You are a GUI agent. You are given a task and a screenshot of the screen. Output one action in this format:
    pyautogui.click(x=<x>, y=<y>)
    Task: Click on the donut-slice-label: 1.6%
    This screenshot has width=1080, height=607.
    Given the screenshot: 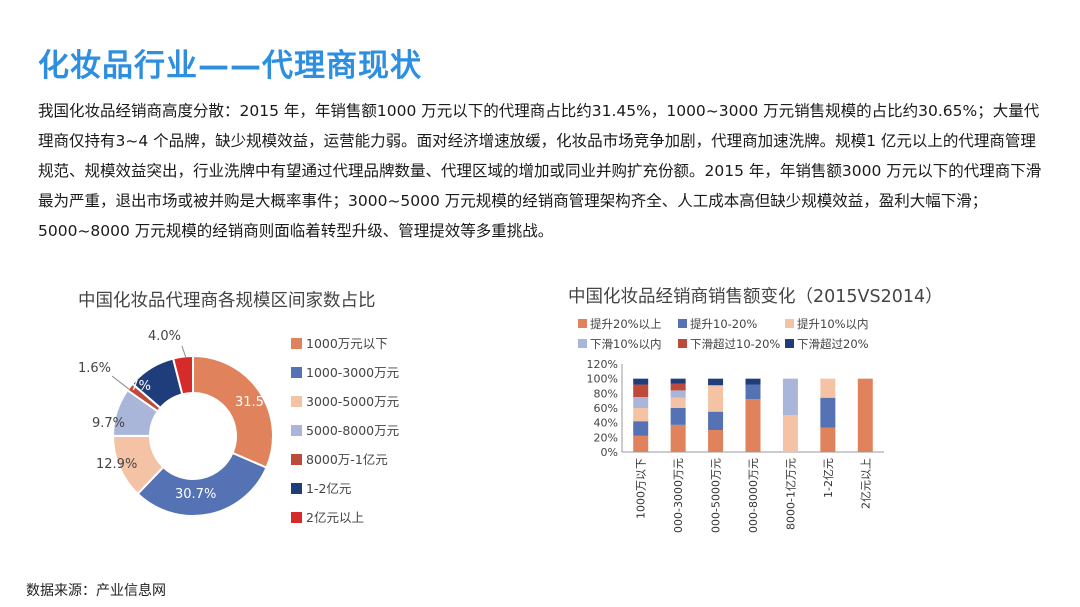 What is the action you would take?
    pyautogui.click(x=94, y=368)
    